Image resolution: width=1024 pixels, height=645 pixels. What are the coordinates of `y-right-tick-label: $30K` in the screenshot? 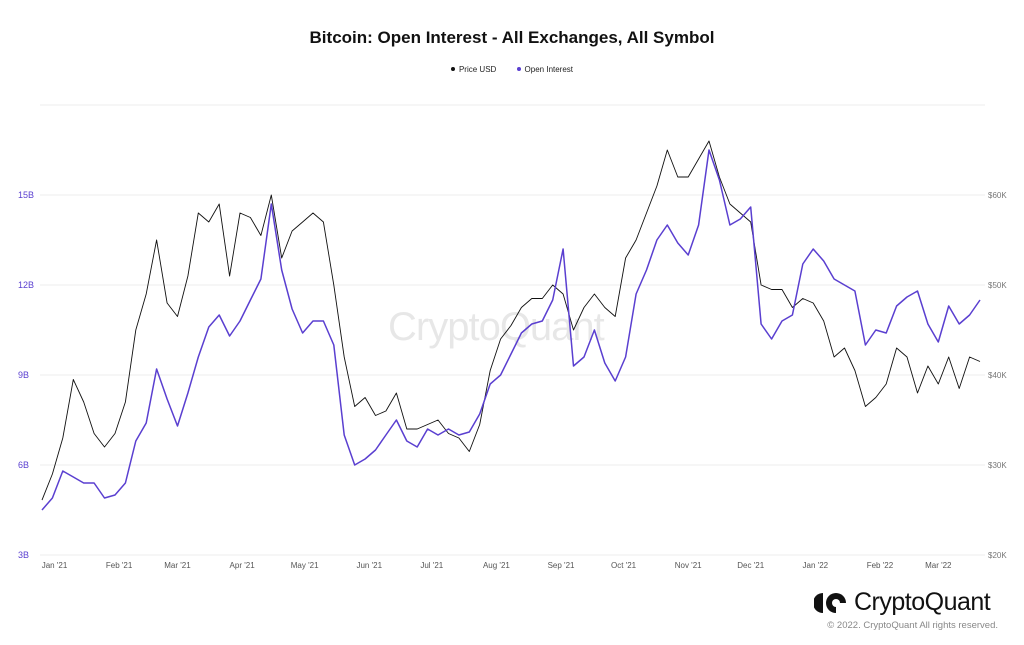 It's located at (997, 465).